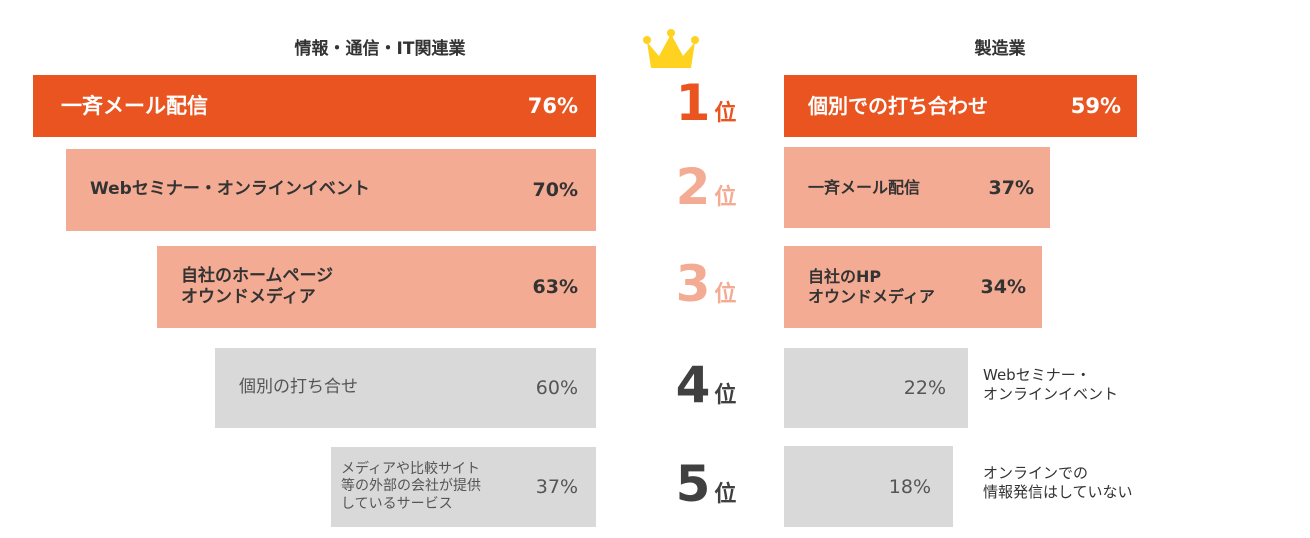 Image resolution: width=1310 pixels, height=538 pixels. I want to click on bar: 22%, so click(876, 388).